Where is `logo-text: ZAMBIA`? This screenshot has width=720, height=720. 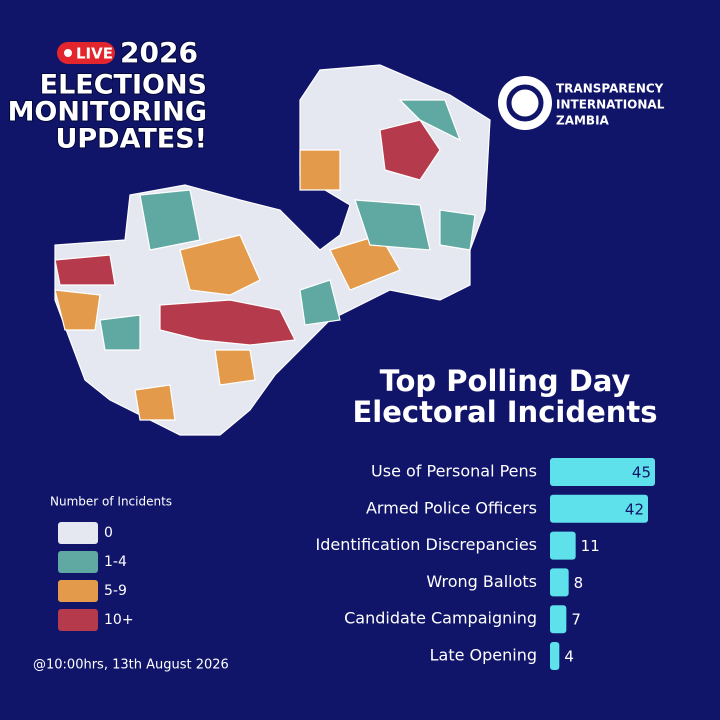
logo-text: ZAMBIA is located at coordinates (583, 121).